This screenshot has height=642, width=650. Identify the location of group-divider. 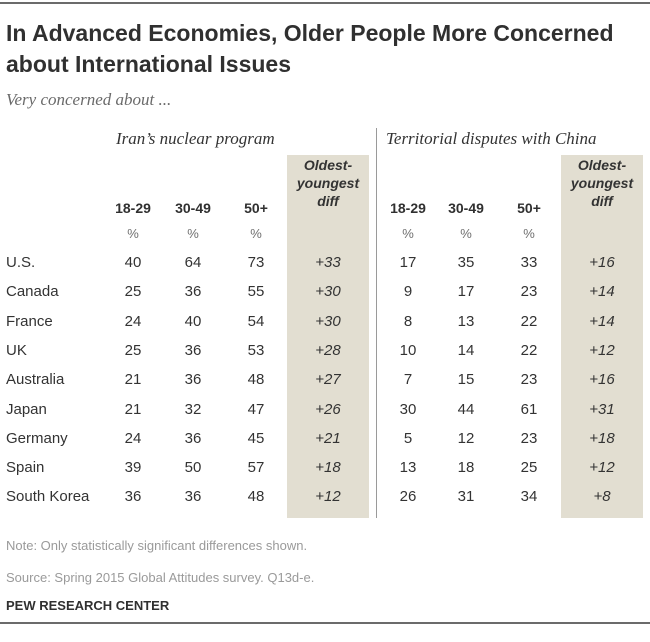
(376, 323).